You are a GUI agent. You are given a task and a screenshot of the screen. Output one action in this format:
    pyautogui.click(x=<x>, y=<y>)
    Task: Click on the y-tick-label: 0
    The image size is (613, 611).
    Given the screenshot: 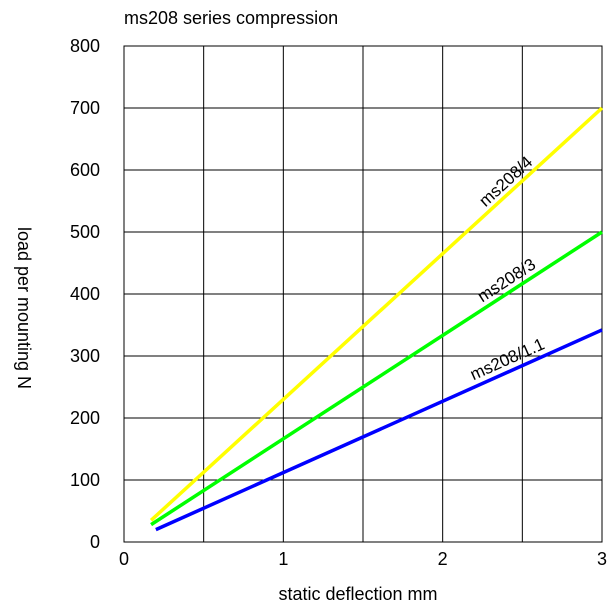 What is the action you would take?
    pyautogui.click(x=95, y=542)
    